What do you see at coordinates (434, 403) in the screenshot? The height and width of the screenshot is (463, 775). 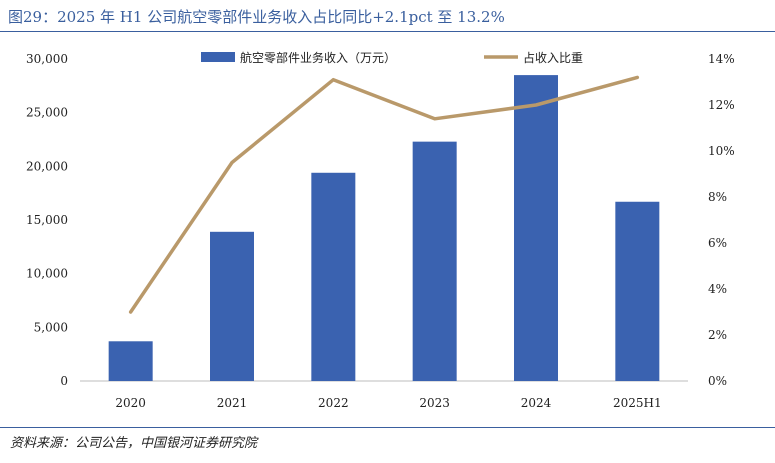 I see `x-tick-label: 2023` at bounding box center [434, 403].